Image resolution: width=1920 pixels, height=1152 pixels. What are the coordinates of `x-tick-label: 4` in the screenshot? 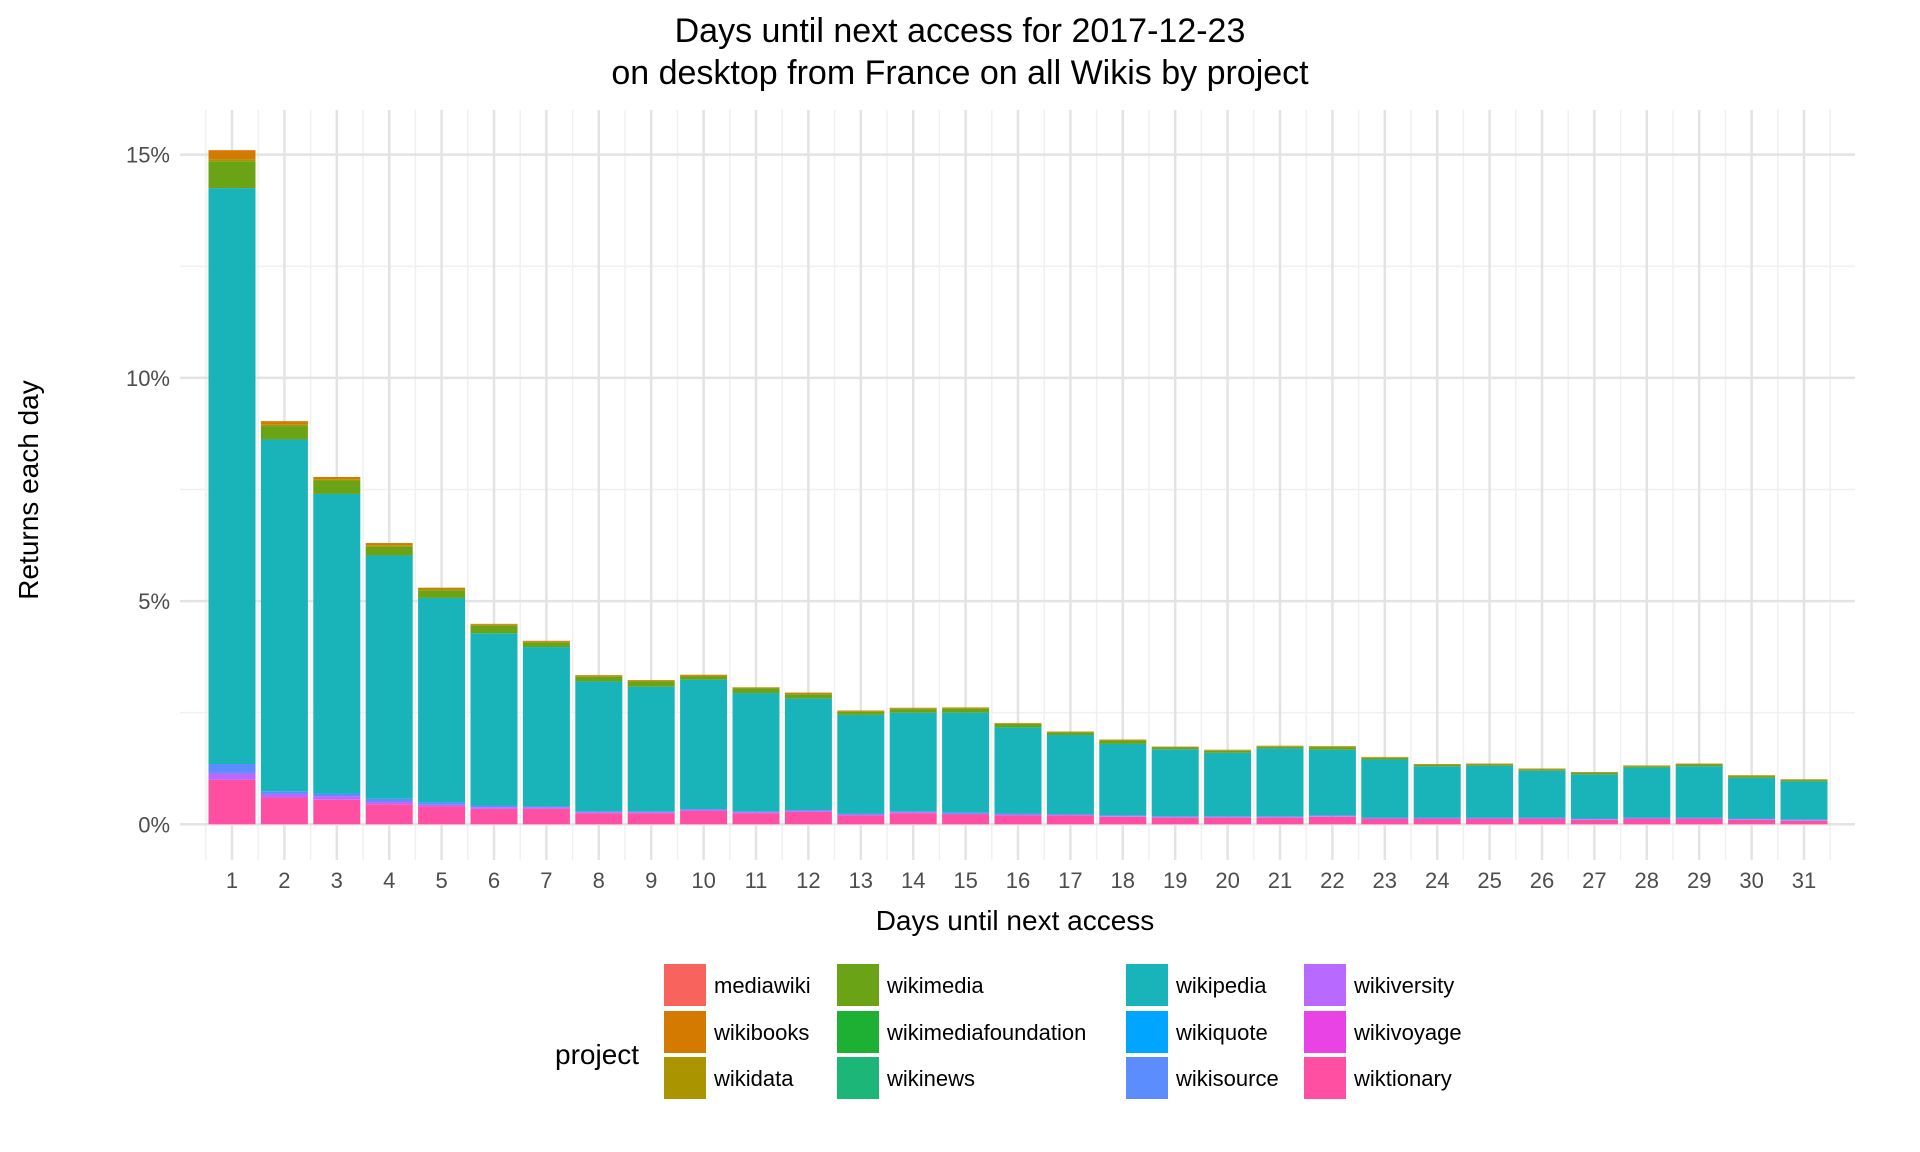 It's located at (389, 880).